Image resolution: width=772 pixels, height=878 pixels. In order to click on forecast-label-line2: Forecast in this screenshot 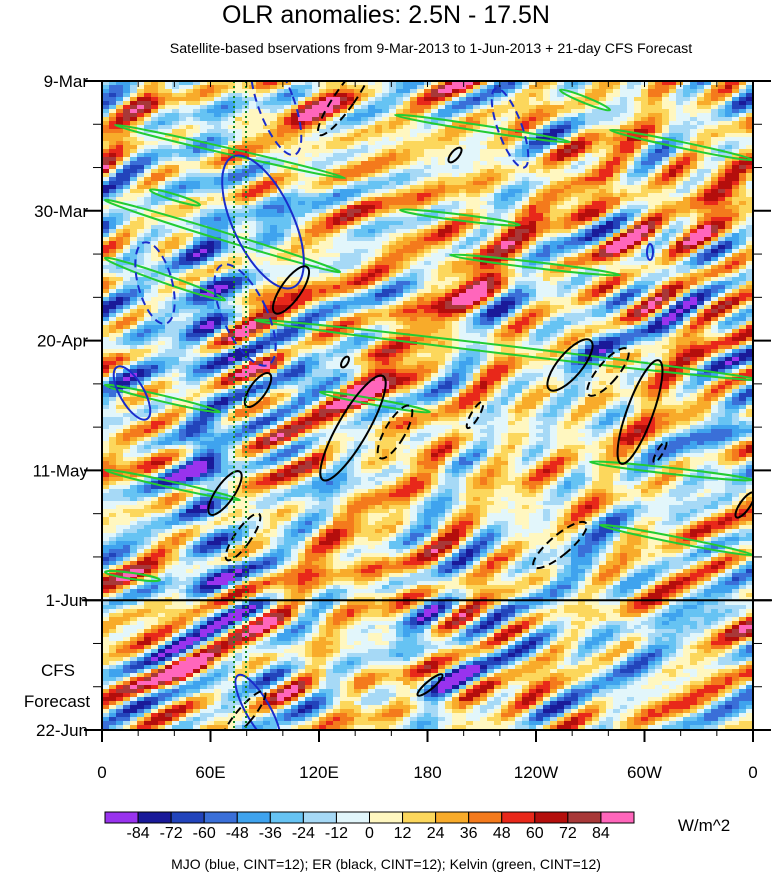, I will do `click(57, 701)`.